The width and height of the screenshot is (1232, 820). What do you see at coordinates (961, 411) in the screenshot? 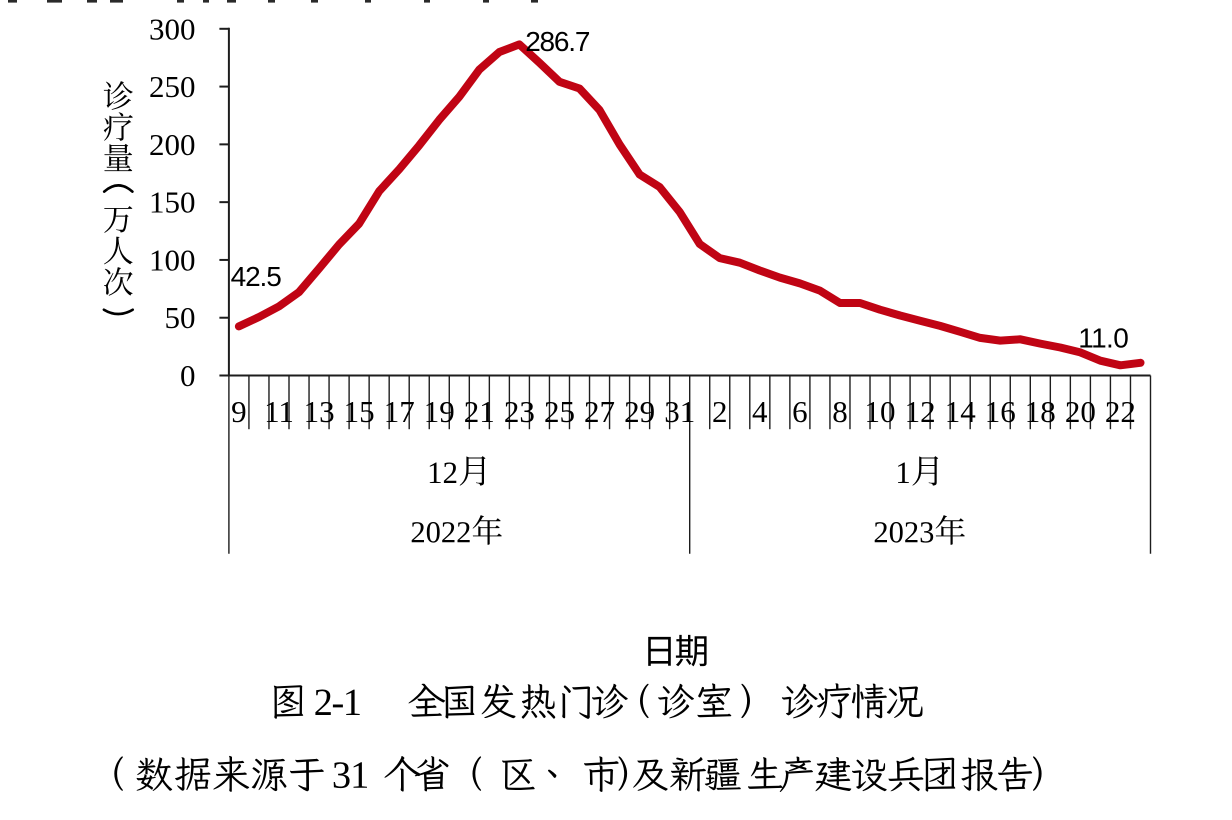
I see `svg-text: 14` at bounding box center [961, 411].